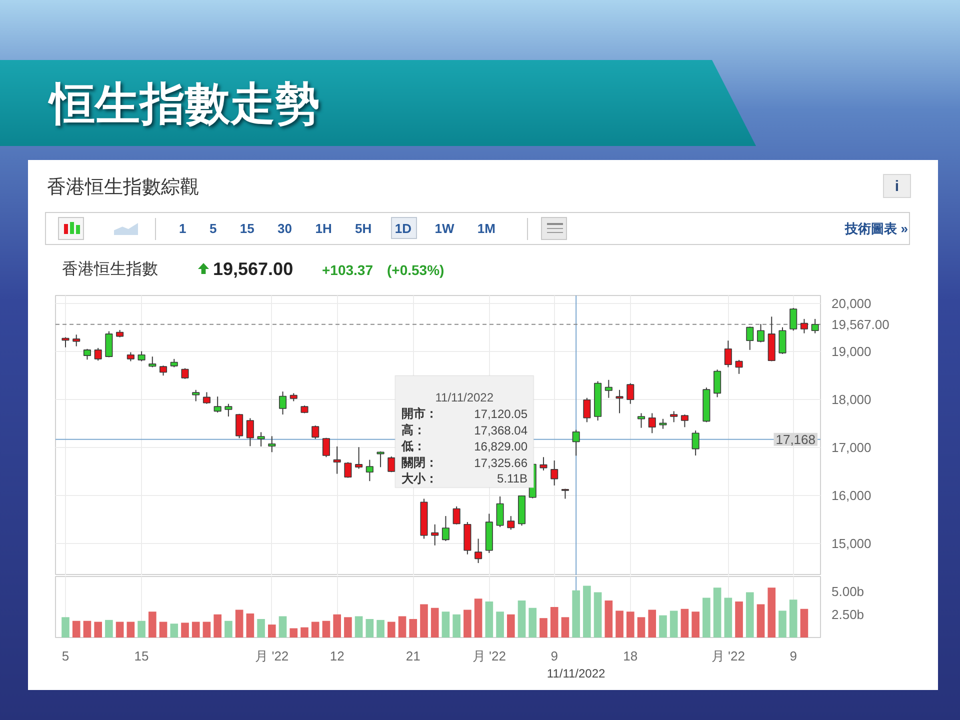  Describe the element at coordinates (852, 495) in the screenshot. I see `y-tick-label: 16,000` at that location.